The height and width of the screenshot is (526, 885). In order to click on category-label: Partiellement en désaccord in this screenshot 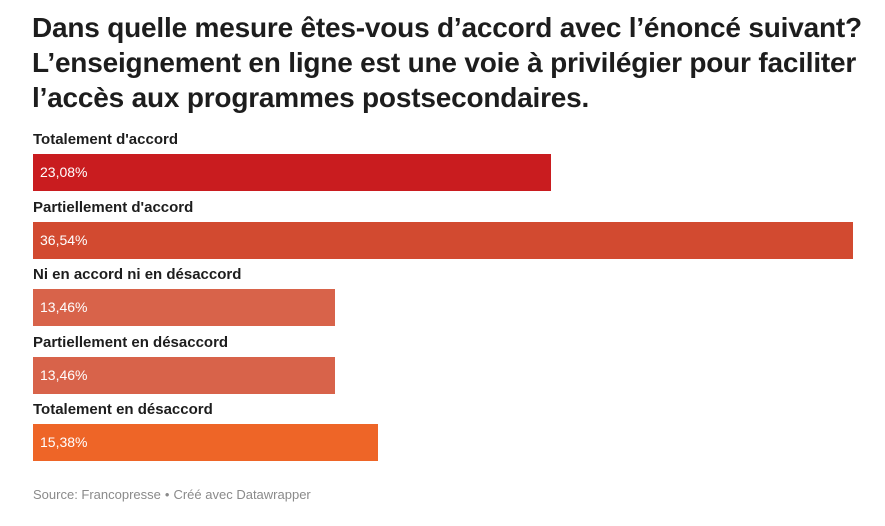, I will do `click(131, 342)`.